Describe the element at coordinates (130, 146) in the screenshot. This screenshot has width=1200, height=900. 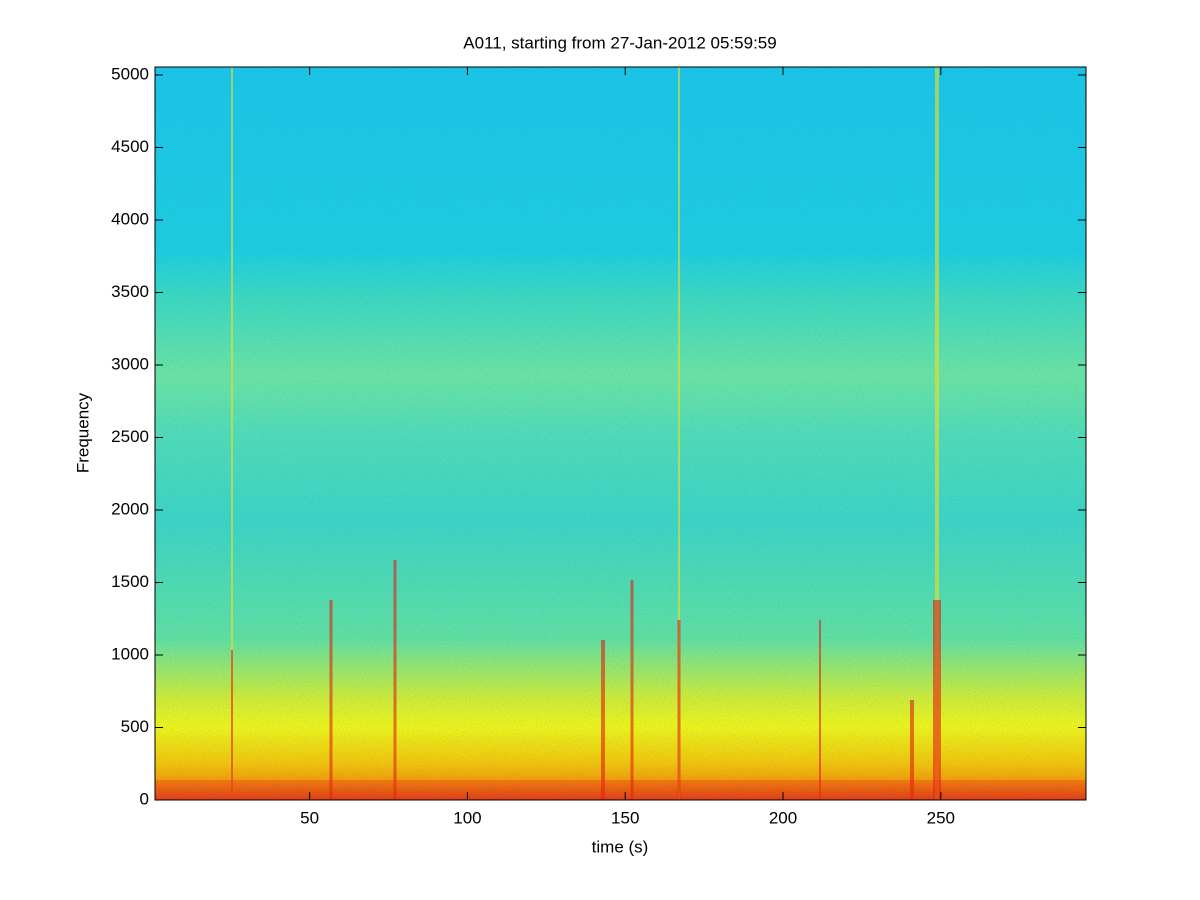
I see `y-tick-label: 4500` at that location.